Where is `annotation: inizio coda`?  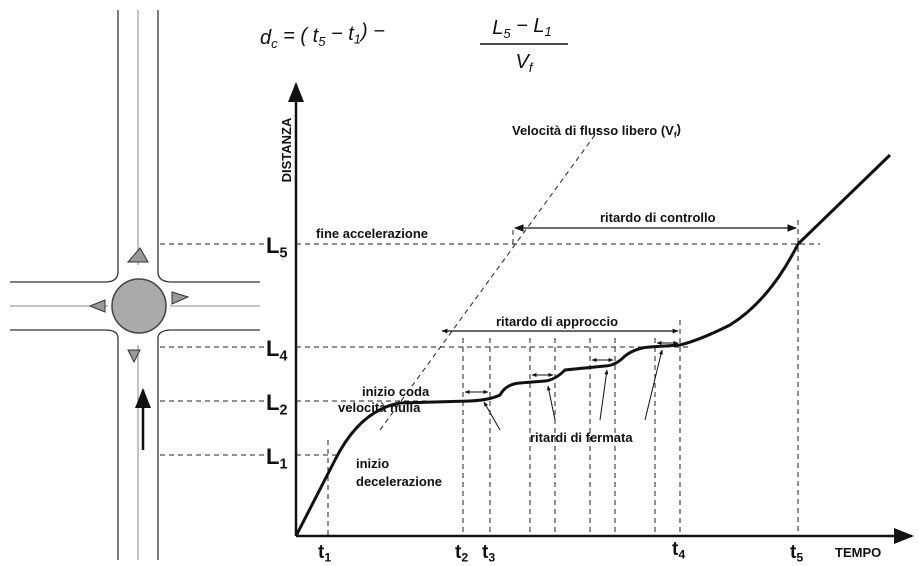 annotation: inizio coda is located at coordinates (396, 391).